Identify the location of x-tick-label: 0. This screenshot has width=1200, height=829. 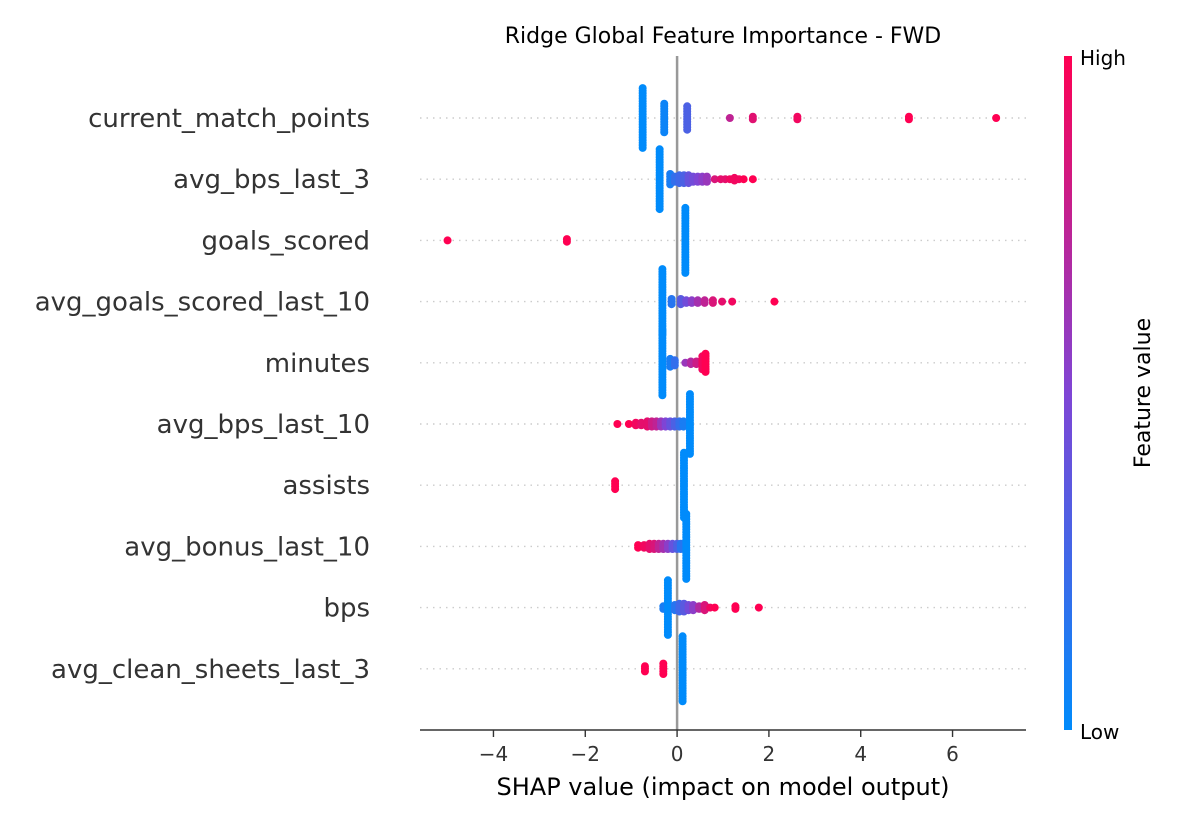
(677, 754).